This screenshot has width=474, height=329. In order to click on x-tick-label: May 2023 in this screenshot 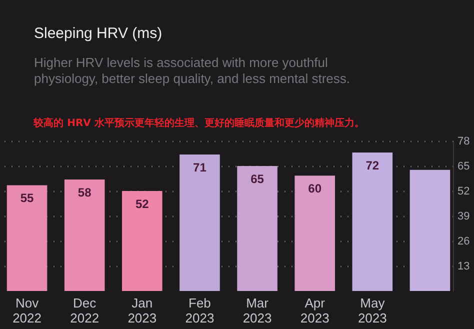, I will do `click(372, 311)`.